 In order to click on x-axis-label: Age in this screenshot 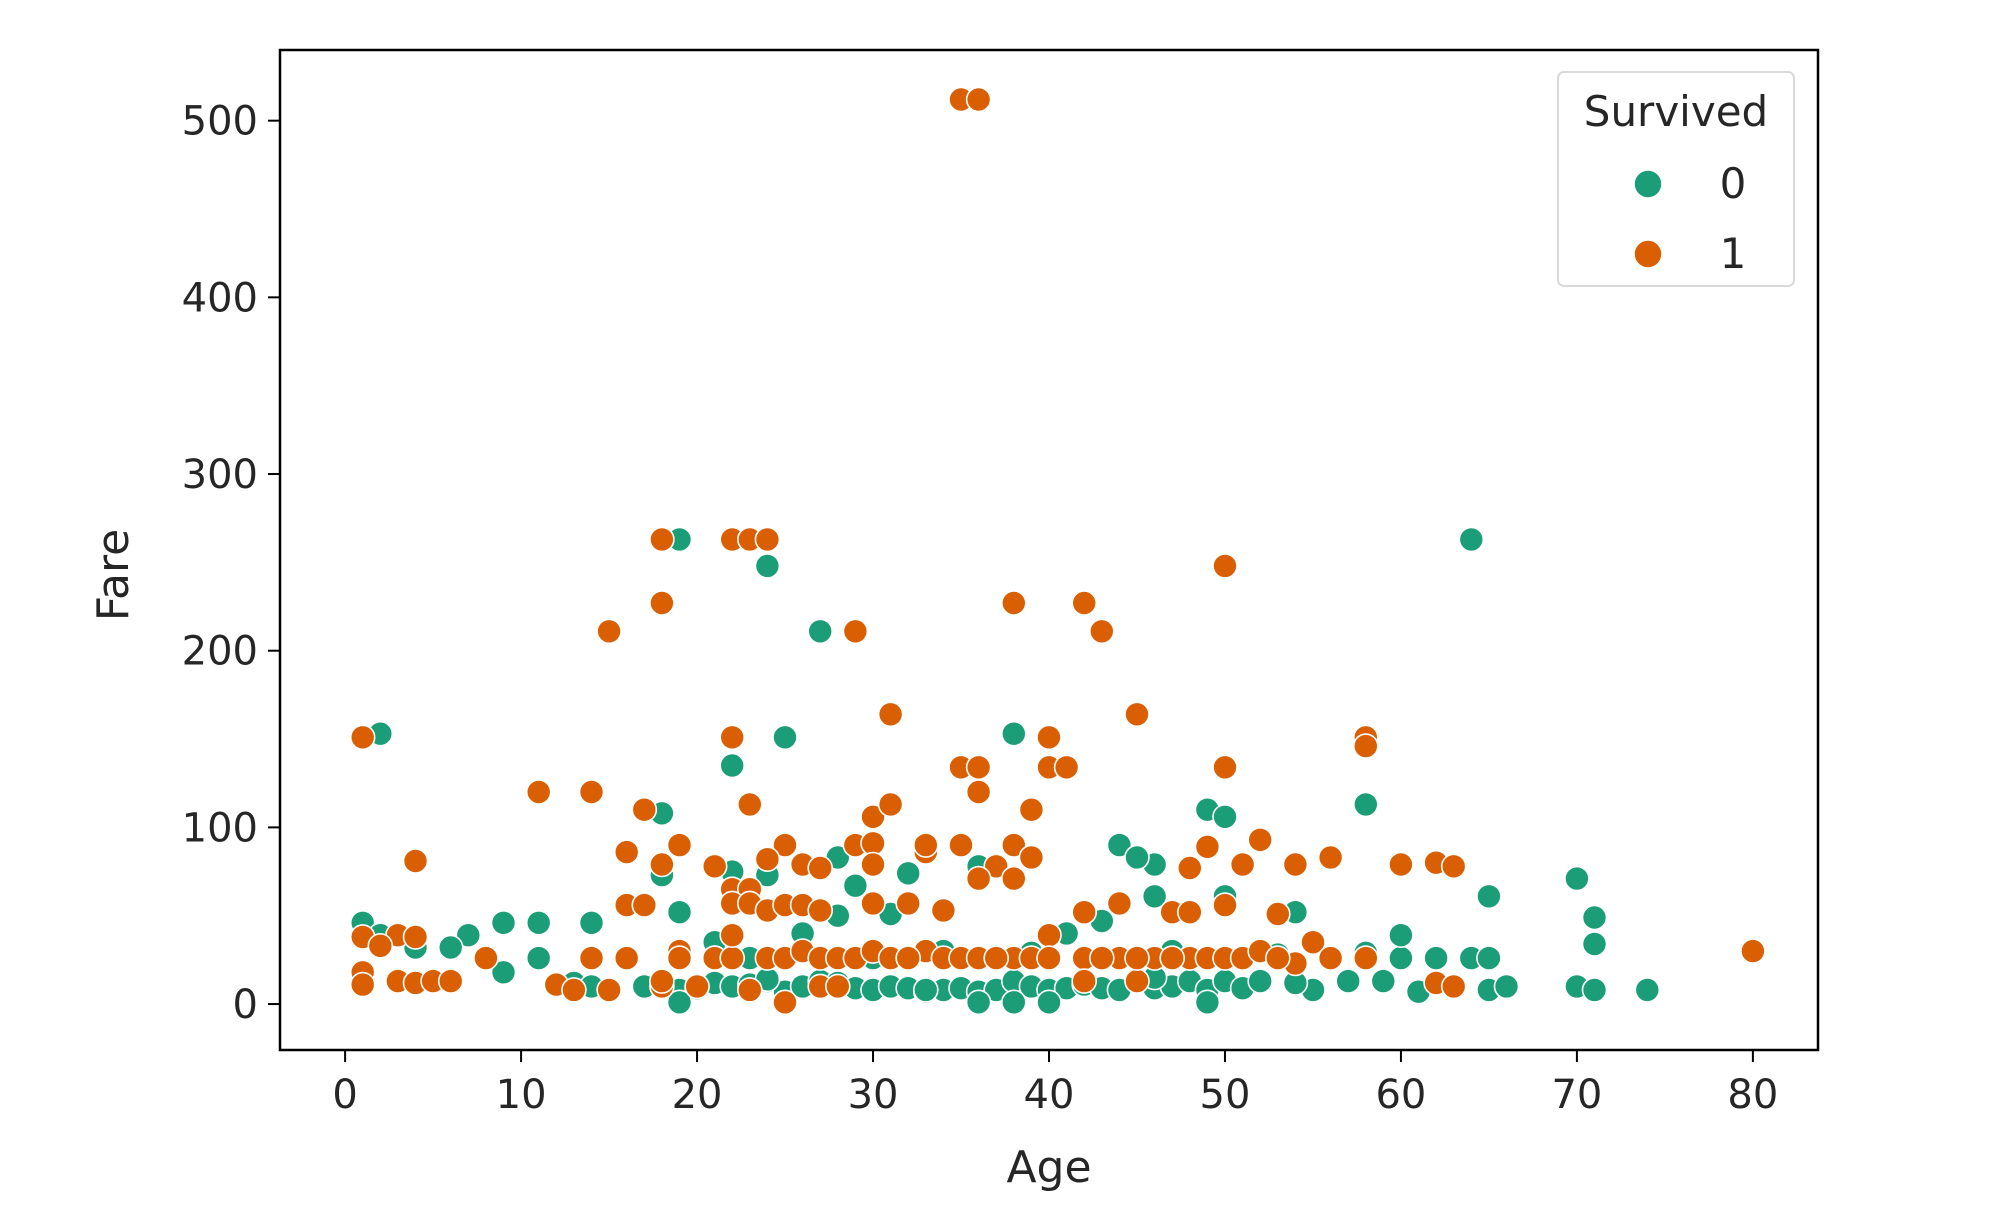, I will do `click(1048, 1167)`.